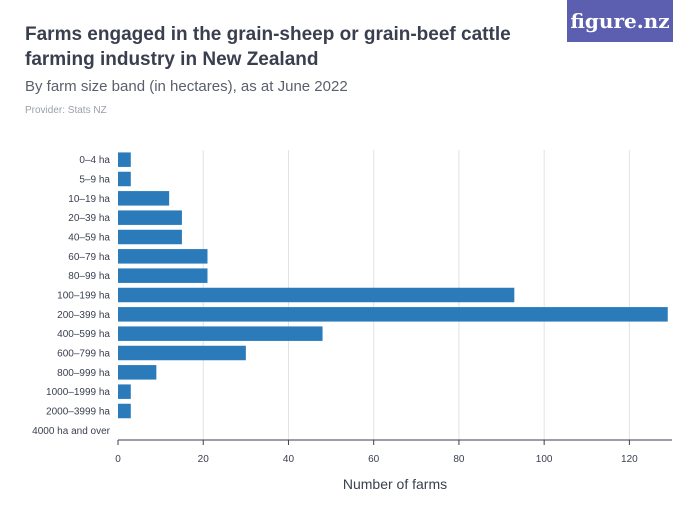 The height and width of the screenshot is (525, 700). I want to click on x-tick-label-120: 120, so click(629, 459).